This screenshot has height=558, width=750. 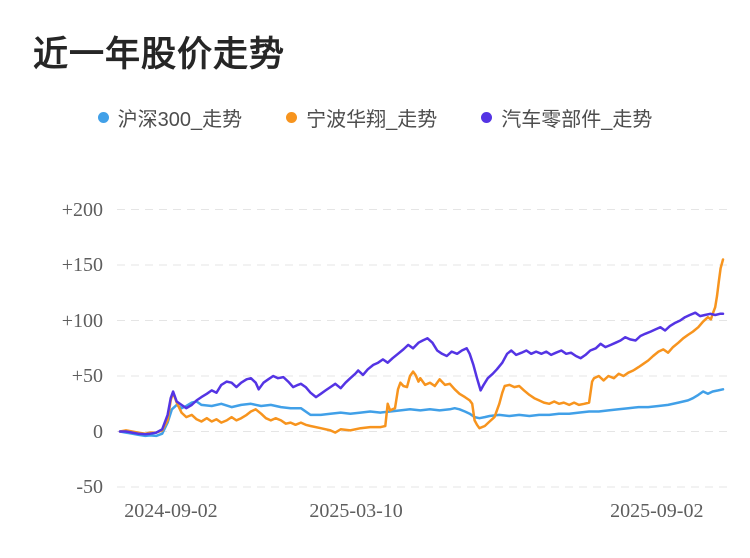 I want to click on legend-item-label: 沪深300_走势, so click(x=180, y=119).